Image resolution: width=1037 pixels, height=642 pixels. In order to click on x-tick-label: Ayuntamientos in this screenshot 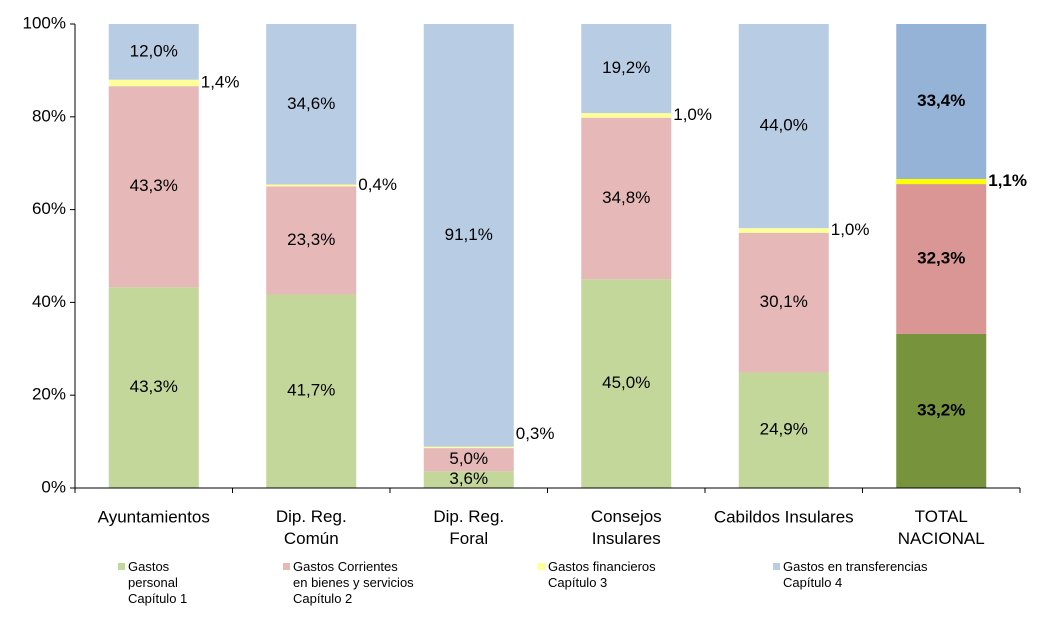, I will do `click(154, 516)`.